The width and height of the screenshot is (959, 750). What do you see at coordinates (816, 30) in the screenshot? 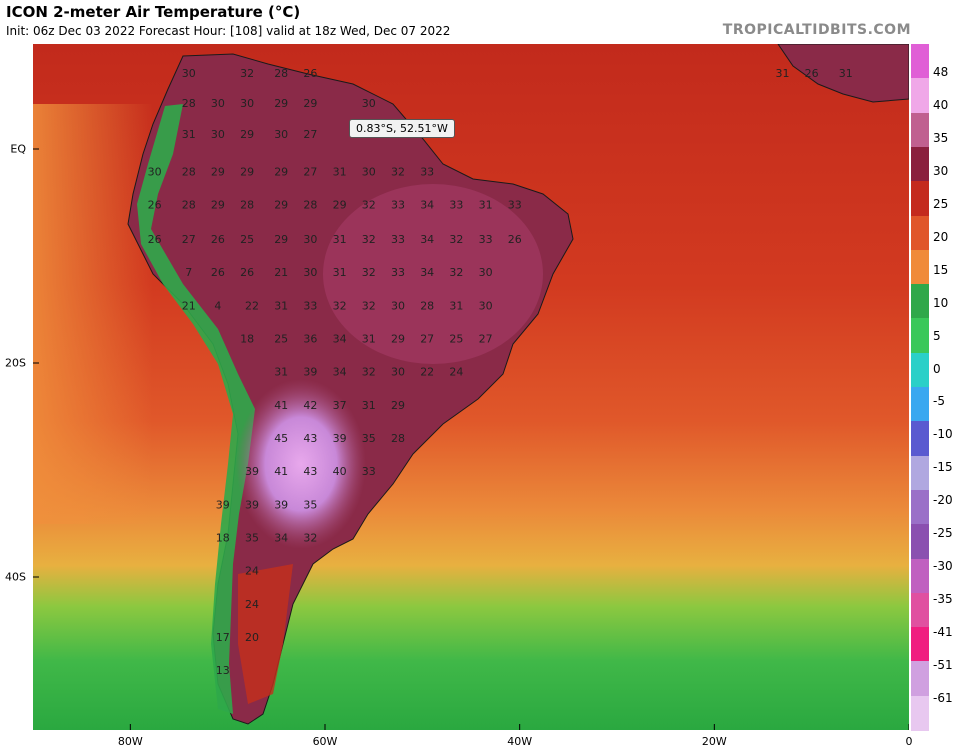
I see `site-watermark: TROPICALTIDBITS.COM` at bounding box center [816, 30].